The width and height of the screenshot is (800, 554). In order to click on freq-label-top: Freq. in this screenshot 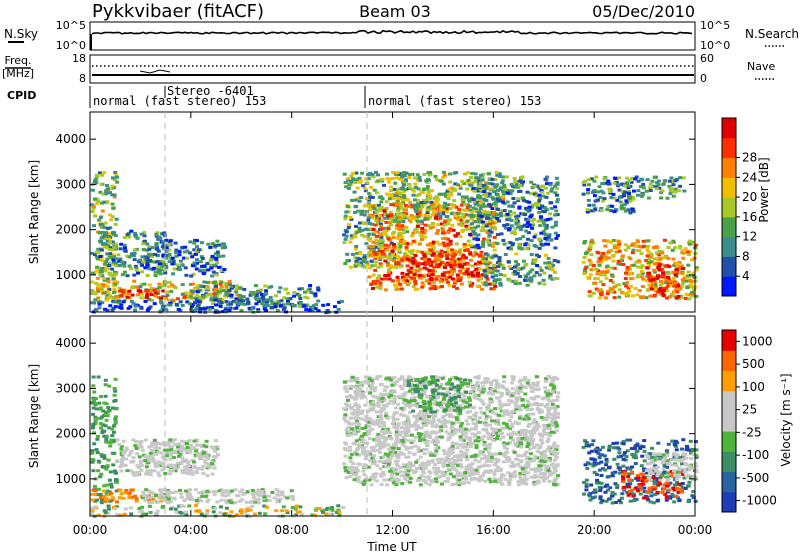, I will do `click(17, 60)`.